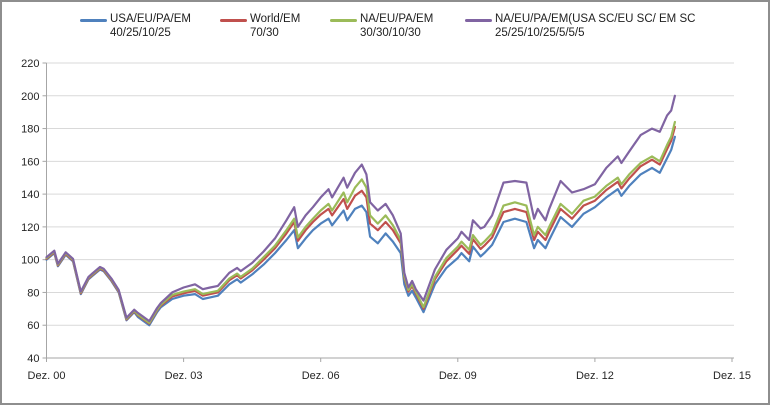 This screenshot has height=405, width=770. I want to click on y-axis-label: 60, so click(33, 326).